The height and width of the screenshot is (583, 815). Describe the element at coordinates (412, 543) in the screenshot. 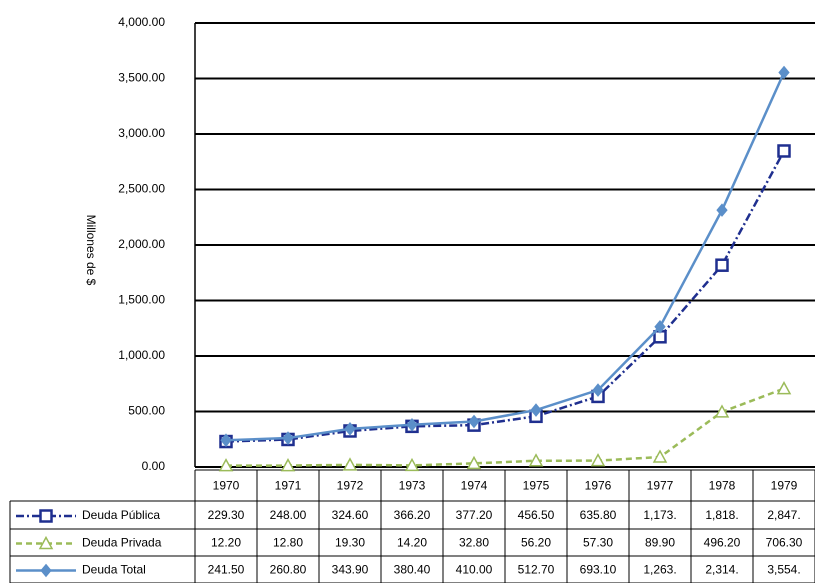

I see `table-value: 14.20` at that location.